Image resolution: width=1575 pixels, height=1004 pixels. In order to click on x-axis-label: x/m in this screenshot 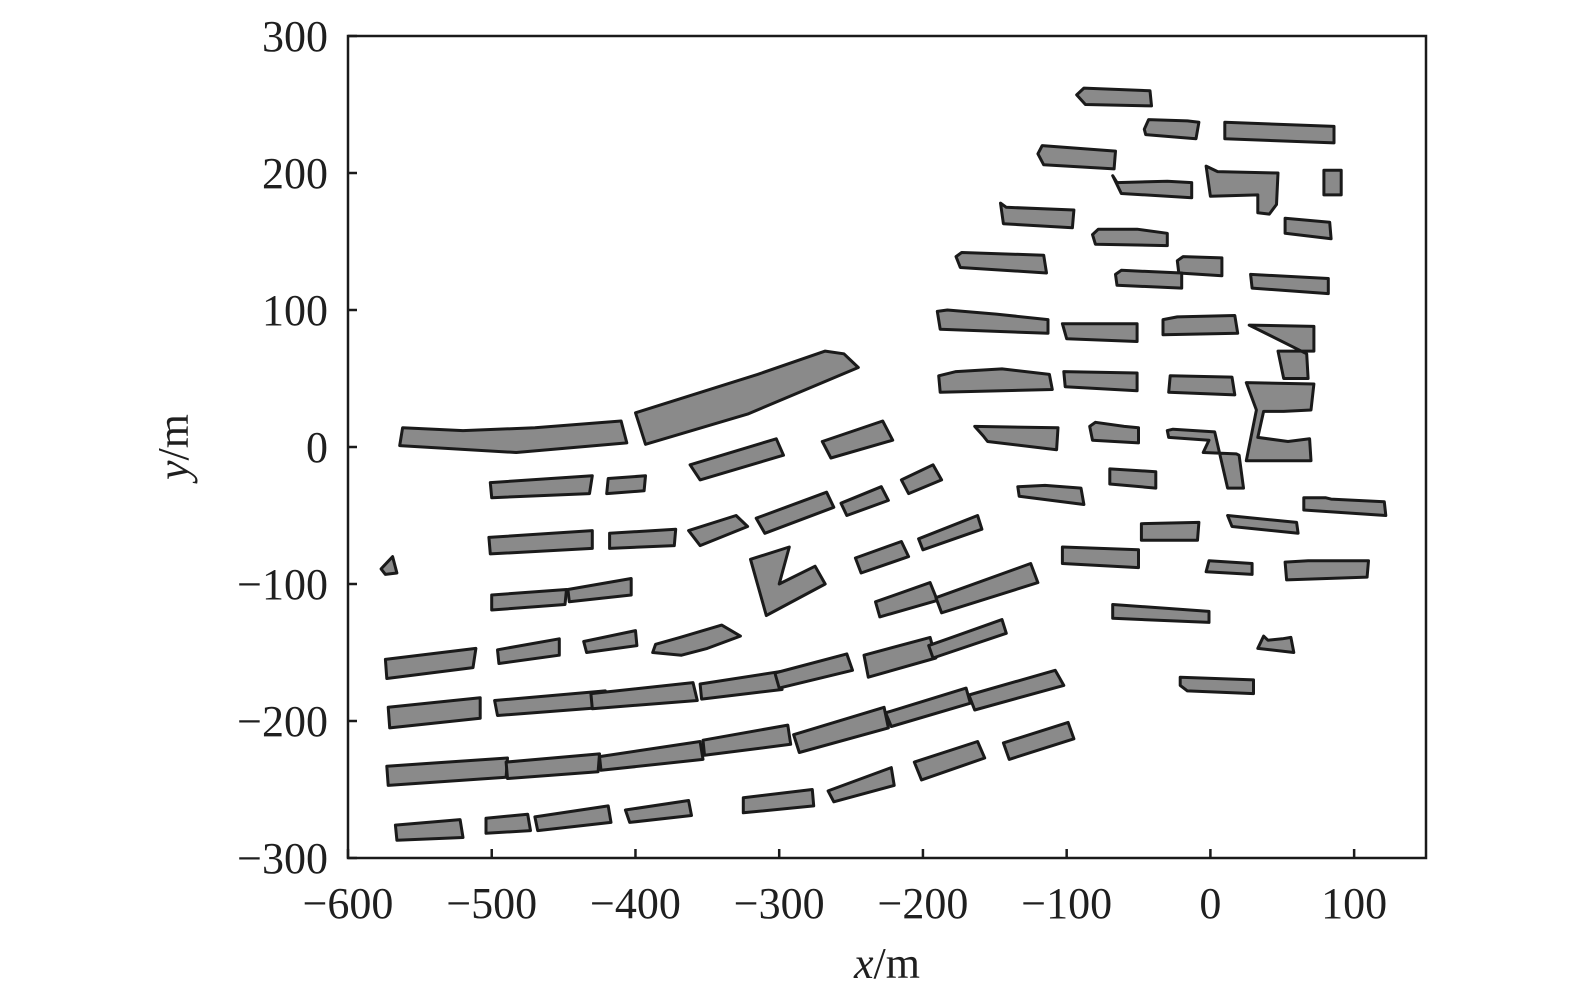, I will do `click(886, 963)`.